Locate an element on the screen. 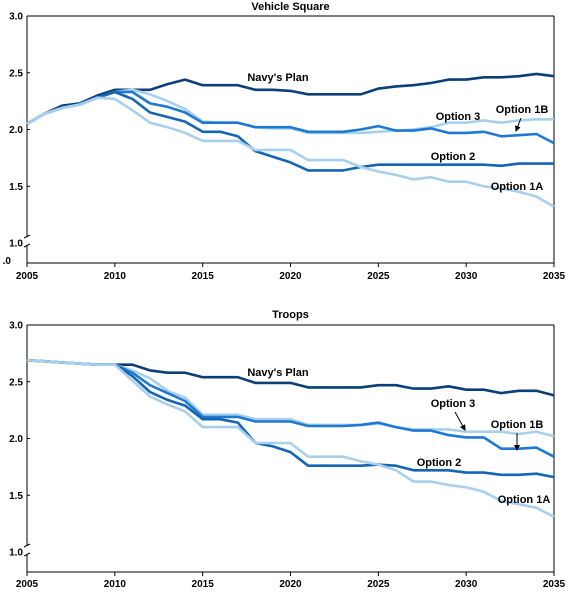 The image size is (572, 593). chart-title: Vehicle Square is located at coordinates (290, 7).